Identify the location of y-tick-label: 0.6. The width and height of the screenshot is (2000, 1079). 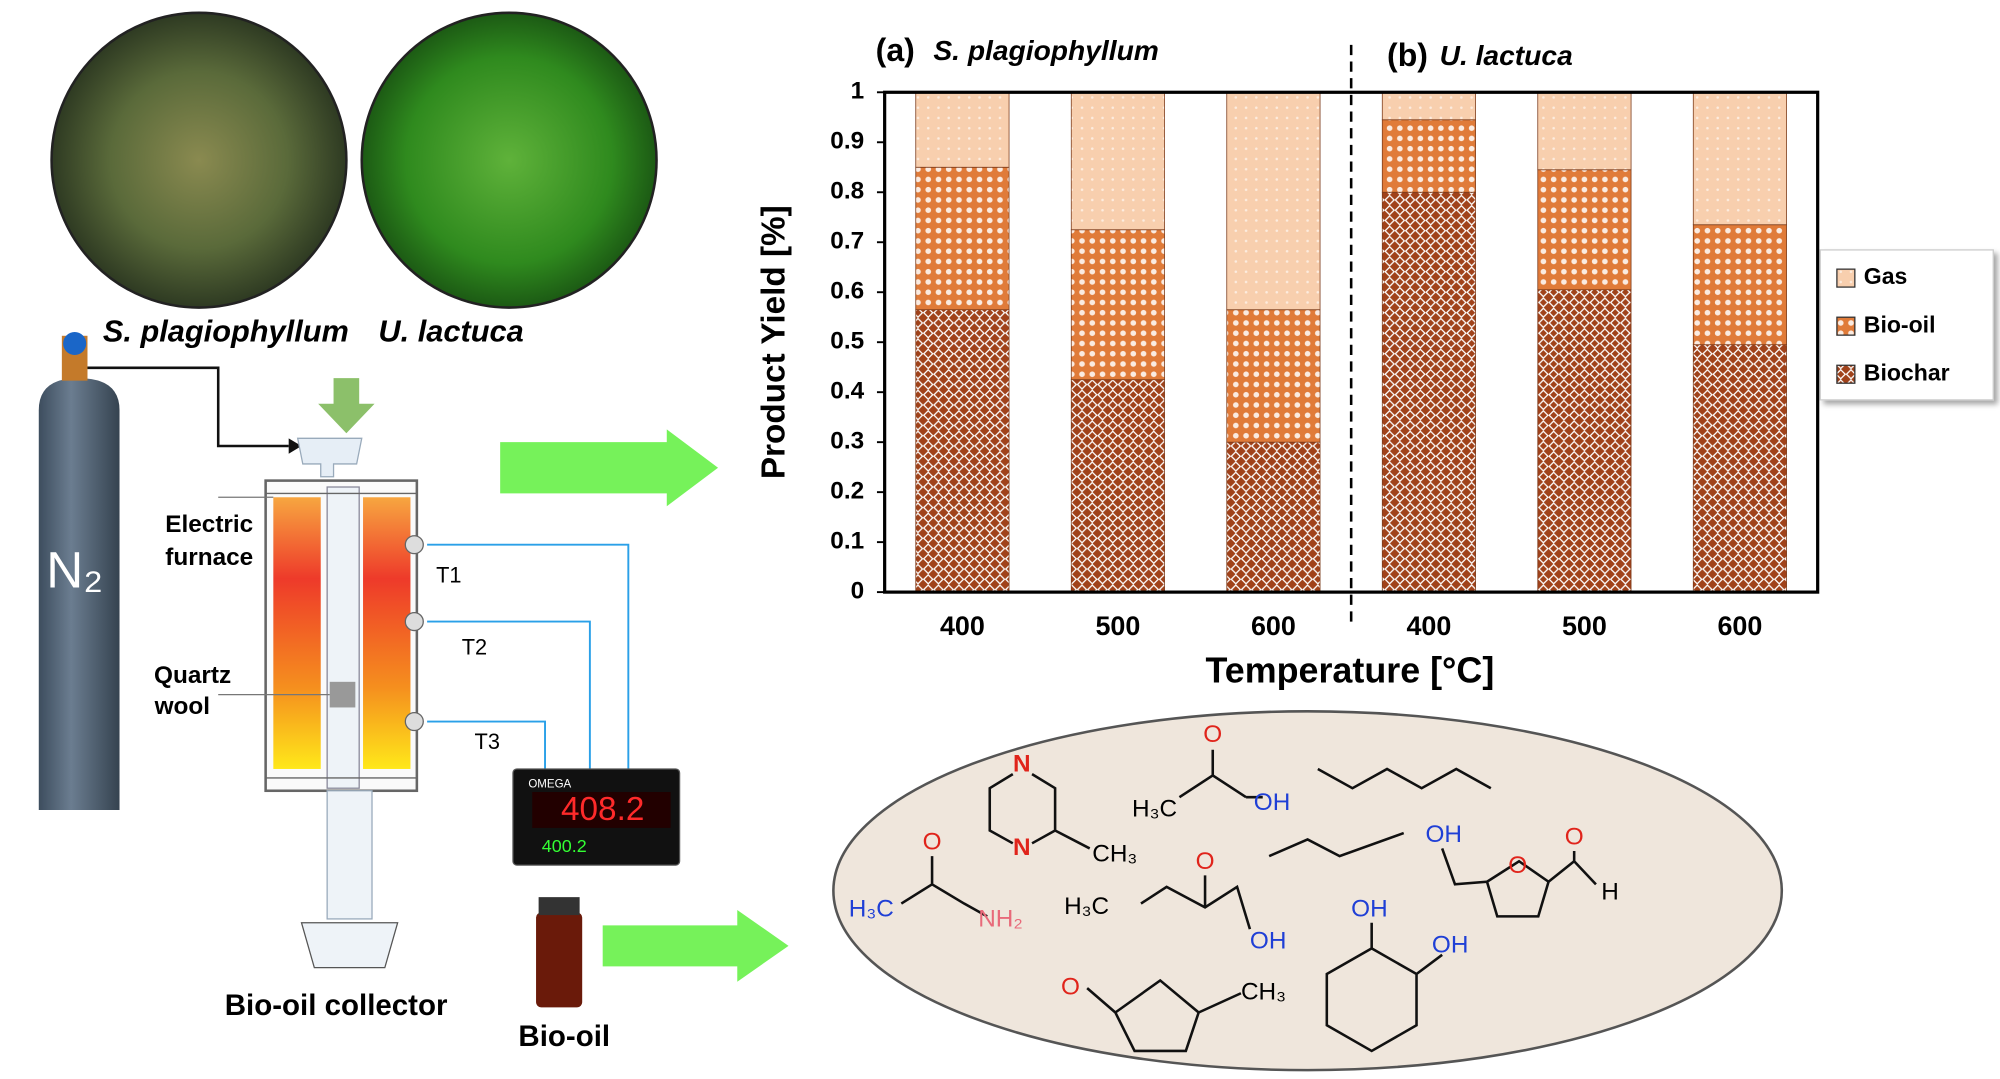
(847, 291).